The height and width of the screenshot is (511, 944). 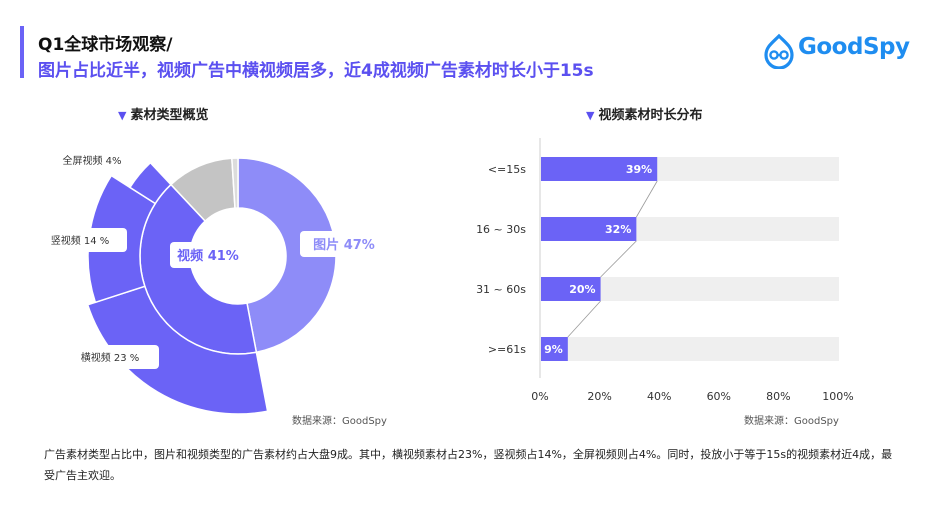 What do you see at coordinates (316, 71) in the screenshot?
I see `page-subtitle: 图片占比近半，视频广告中横视频居多，近4成视频广告素材时长小于15s` at bounding box center [316, 71].